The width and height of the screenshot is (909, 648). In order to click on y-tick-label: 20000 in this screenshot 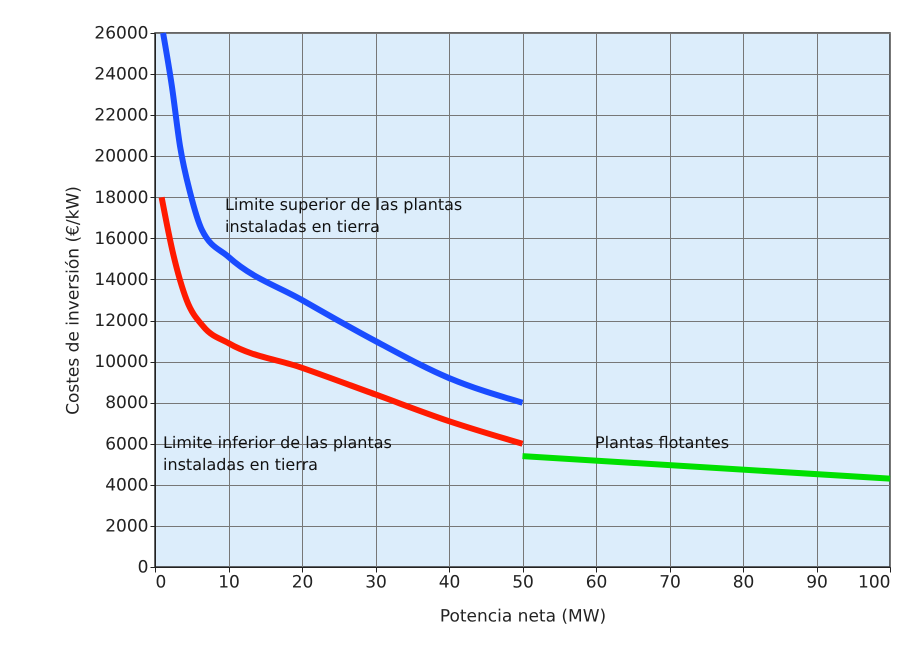, I will do `click(121, 156)`.